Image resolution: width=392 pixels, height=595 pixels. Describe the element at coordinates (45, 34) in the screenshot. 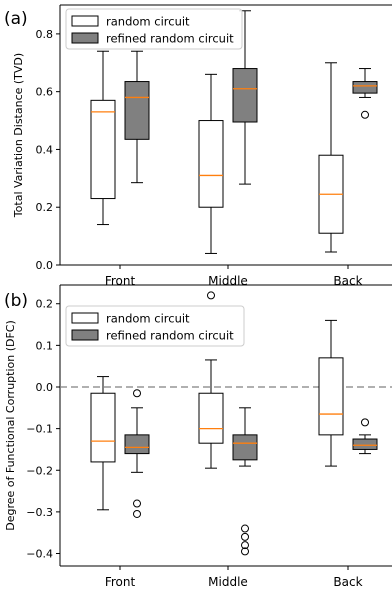

I see `y-tick-label: 0.8` at that location.